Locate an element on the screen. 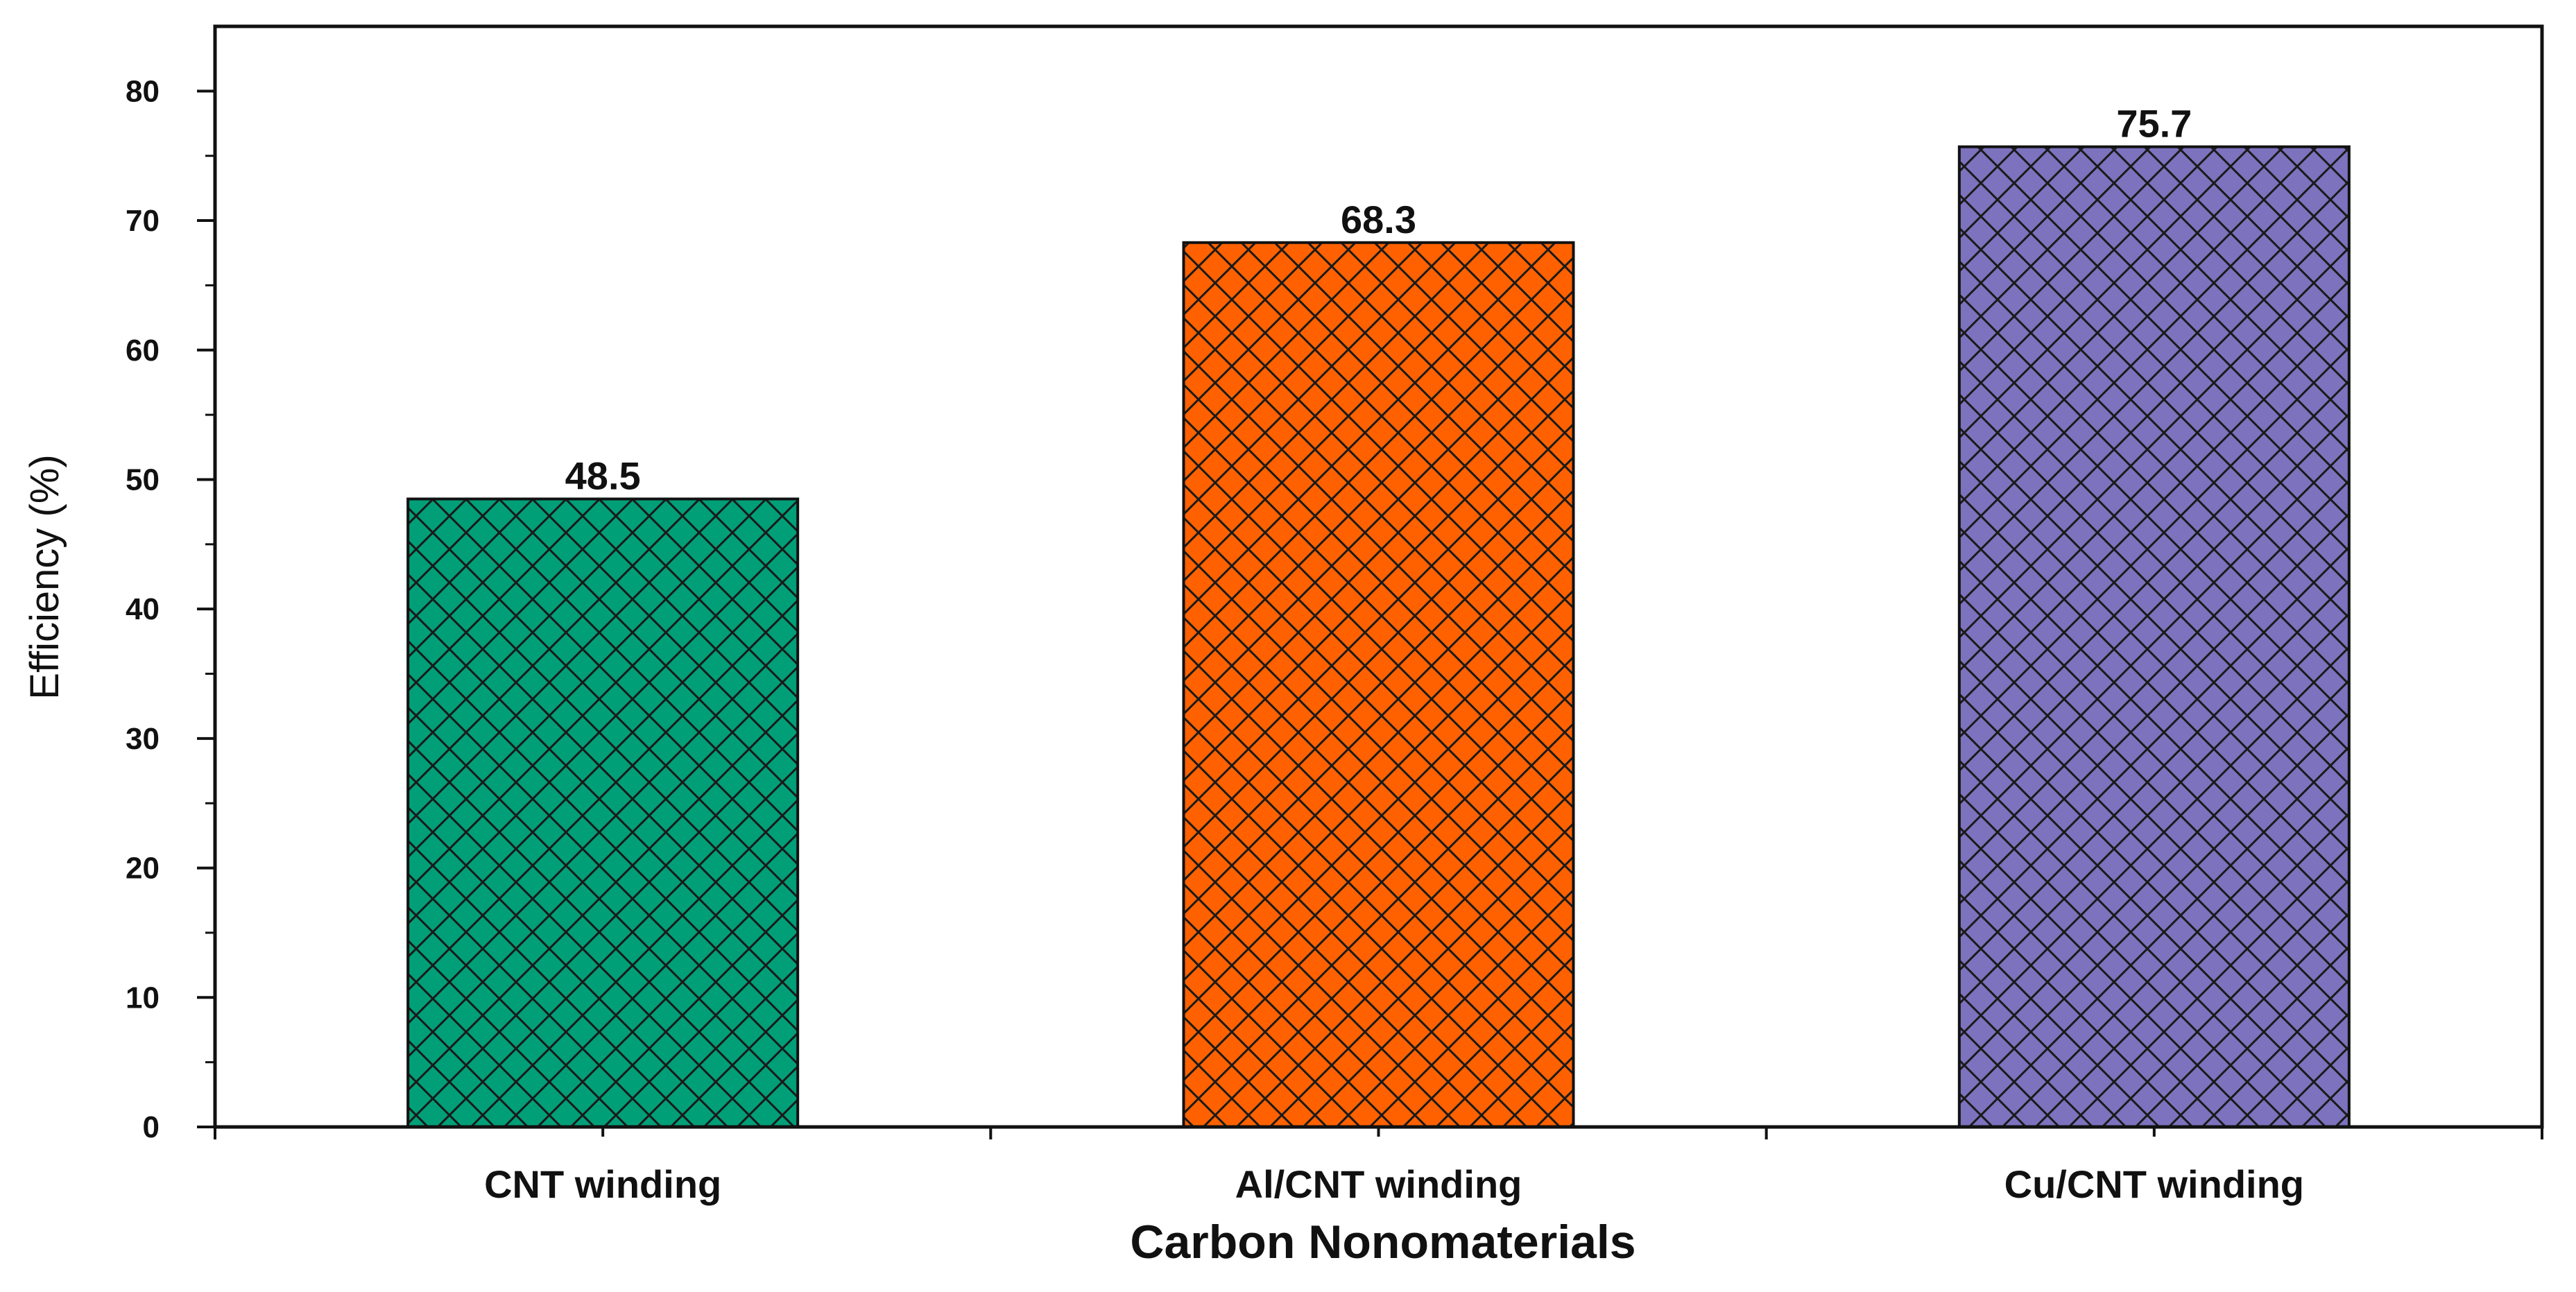 Image resolution: width=2576 pixels, height=1292 pixels. y-tick-label-80: 80 is located at coordinates (143, 91).